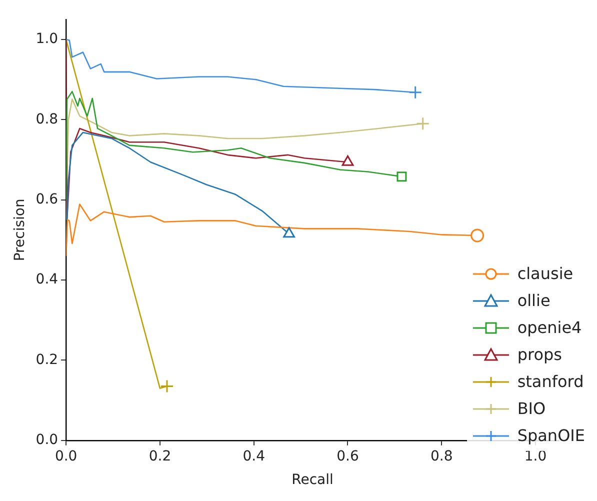  What do you see at coordinates (441, 456) in the screenshot?
I see `x-tick-label: 0.8` at bounding box center [441, 456].